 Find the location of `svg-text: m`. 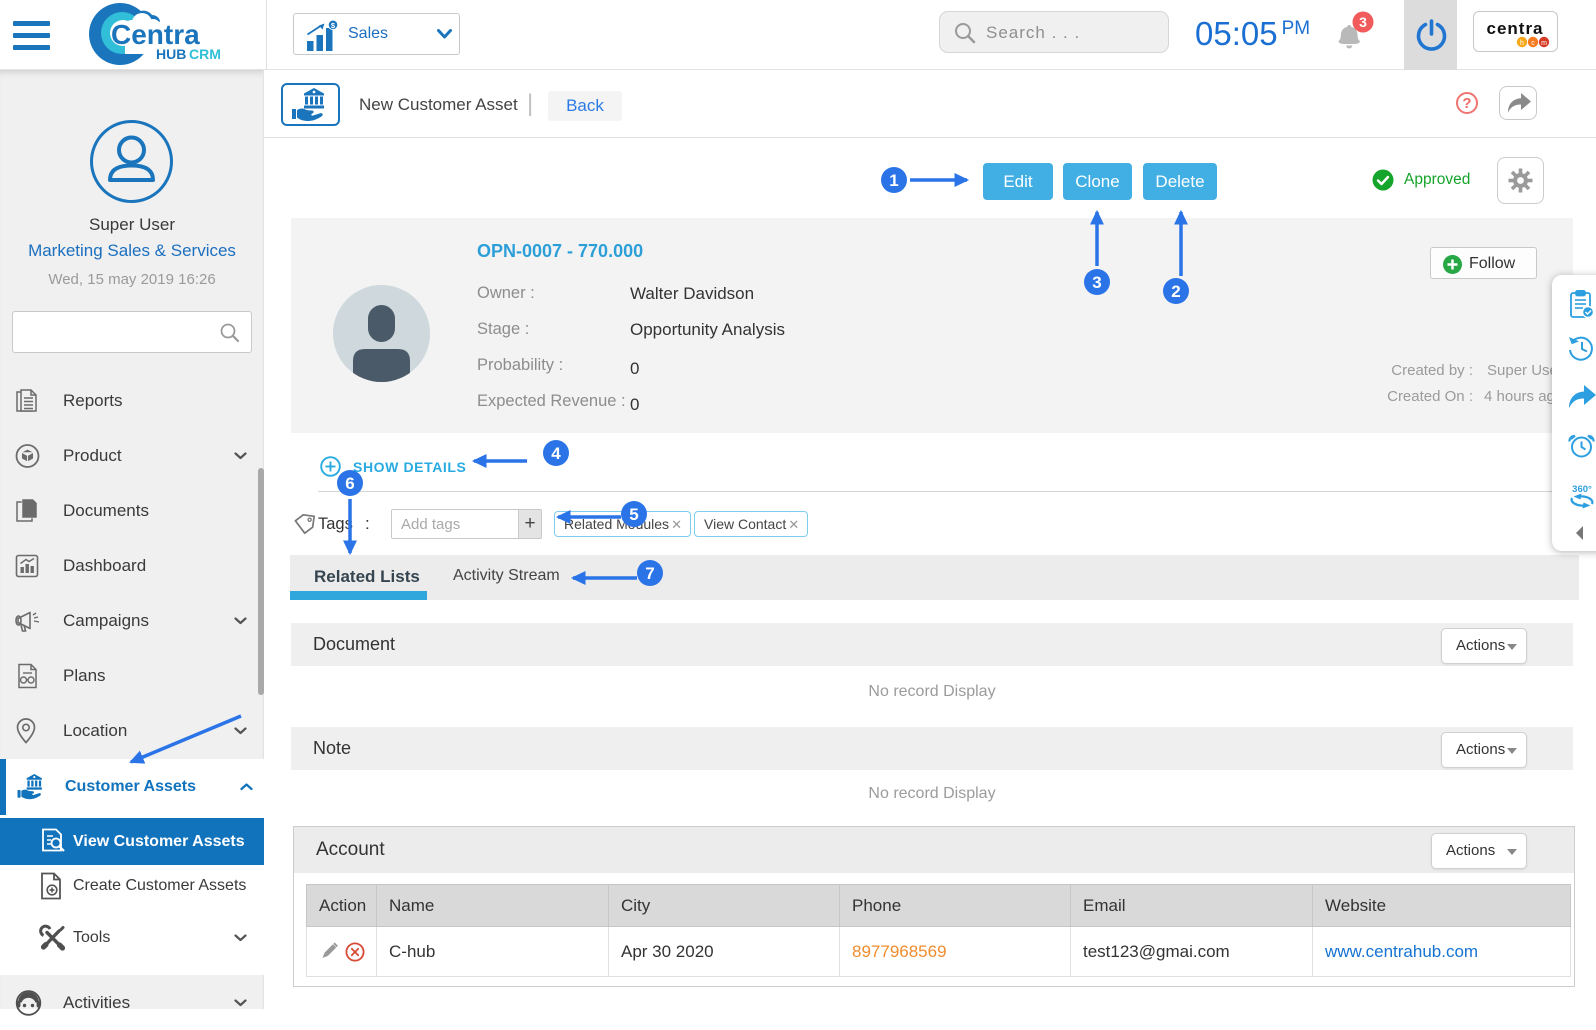

svg-text: m is located at coordinates (1544, 43).